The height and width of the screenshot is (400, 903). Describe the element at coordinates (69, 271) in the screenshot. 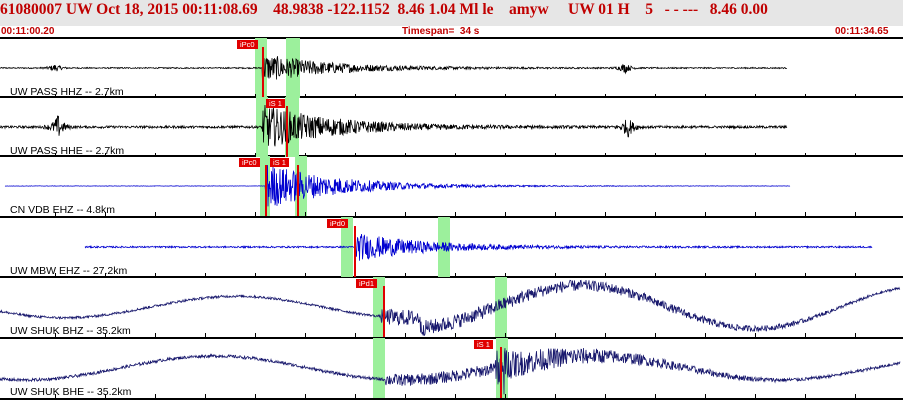

I see `channel-label: UW MBW EHZ -- 27.2km` at that location.